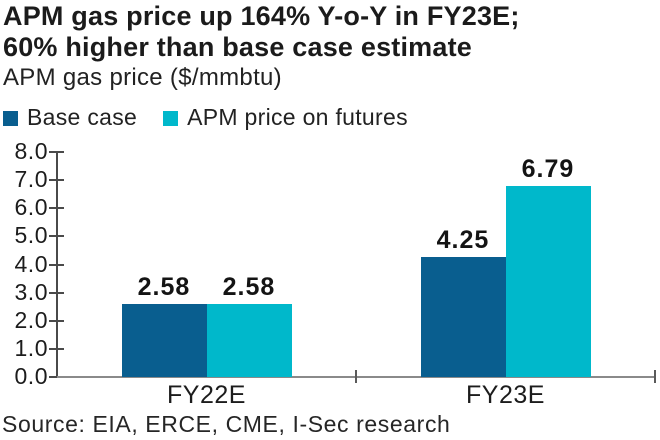  What do you see at coordinates (142, 77) in the screenshot?
I see `chart-subtitle: APM gas price ($/mmbtu)` at bounding box center [142, 77].